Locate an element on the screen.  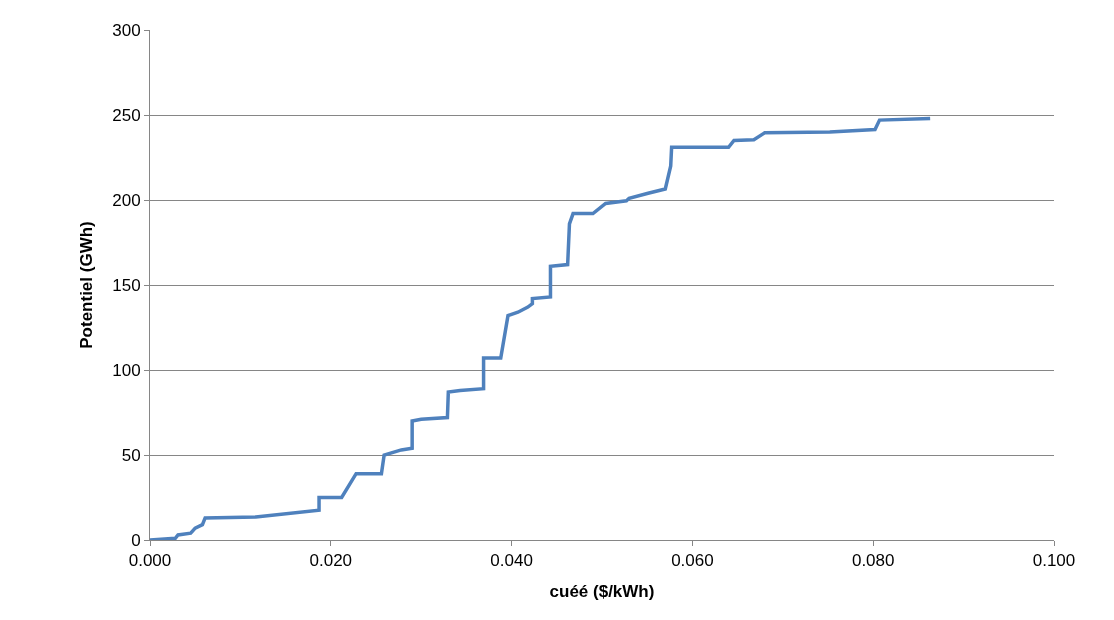
x-tick-label: 0.000 is located at coordinates (150, 561).